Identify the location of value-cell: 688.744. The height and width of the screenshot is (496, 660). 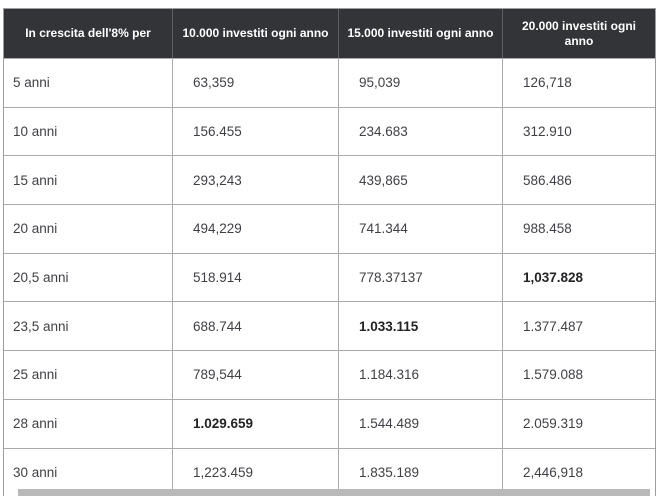
(256, 326).